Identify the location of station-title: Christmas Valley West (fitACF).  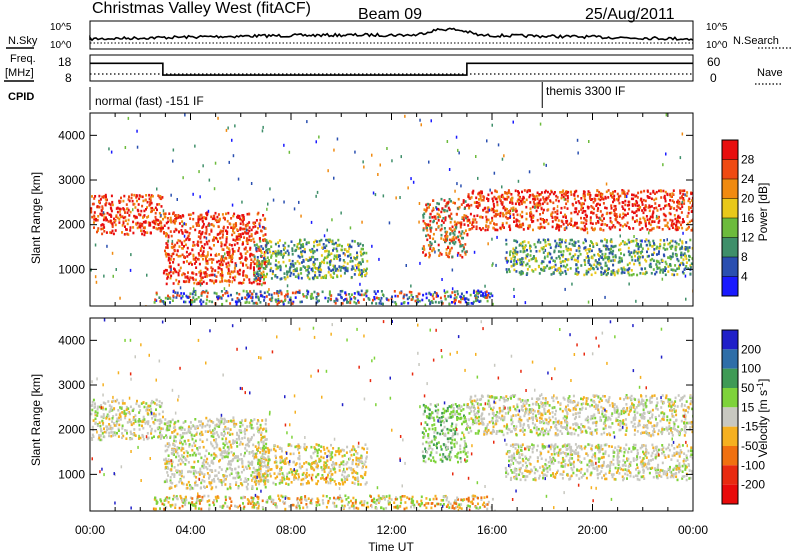
(201, 8).